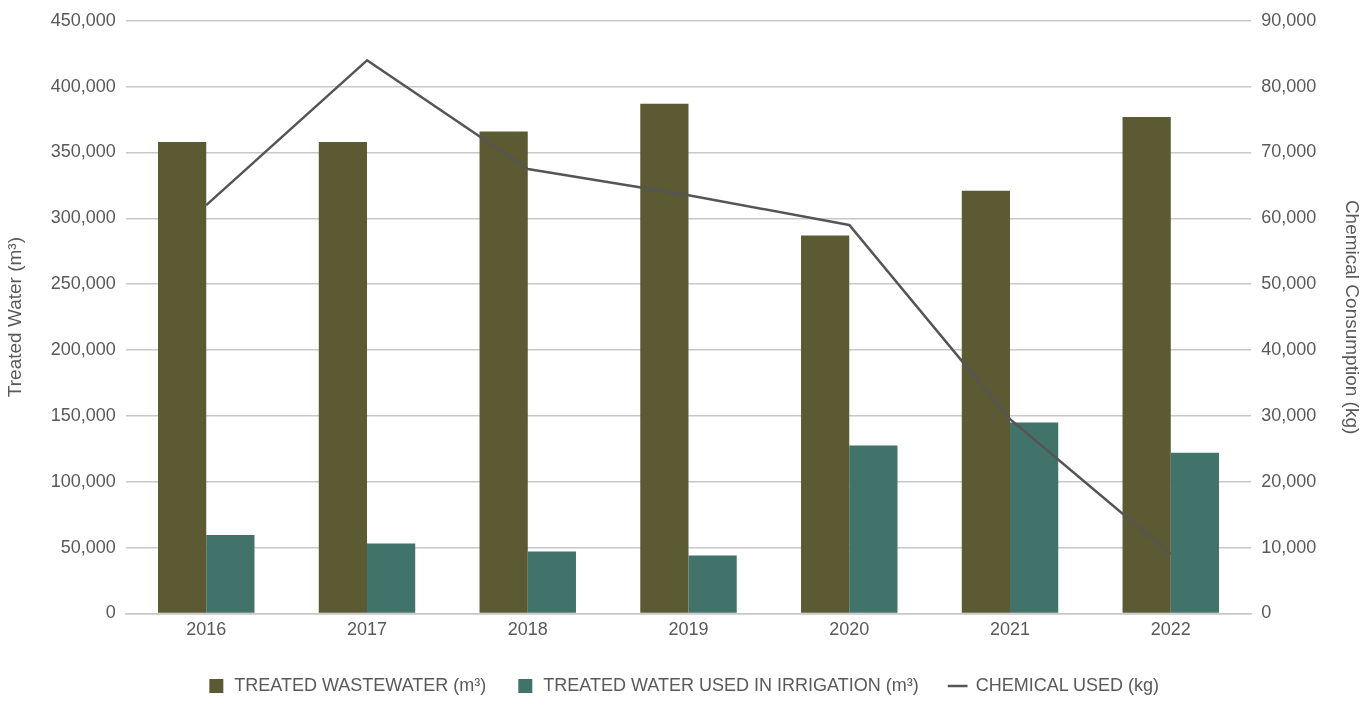 The image size is (1367, 705). Describe the element at coordinates (1289, 217) in the screenshot. I see `y2-tick-label: 60,000` at that location.